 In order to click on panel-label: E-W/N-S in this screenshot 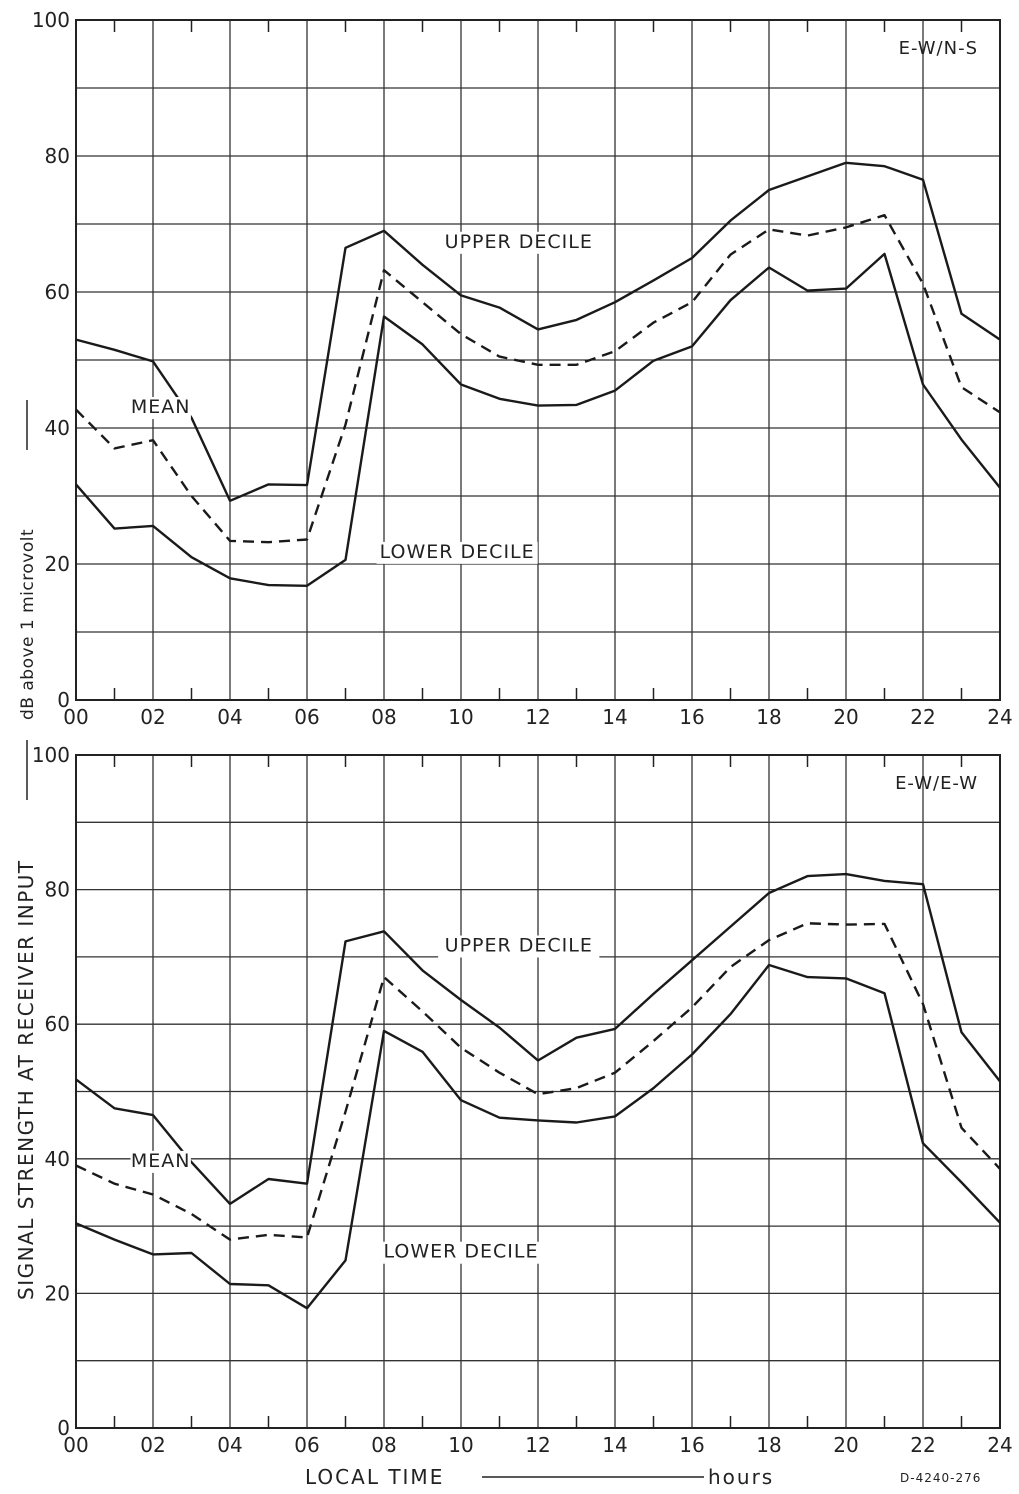, I will do `click(938, 48)`.